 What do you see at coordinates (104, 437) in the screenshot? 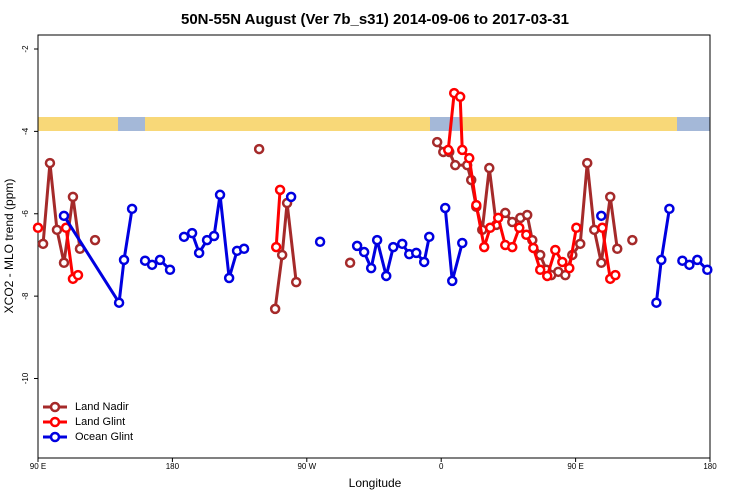
I see `legend-label: Ocean Glint` at bounding box center [104, 437].